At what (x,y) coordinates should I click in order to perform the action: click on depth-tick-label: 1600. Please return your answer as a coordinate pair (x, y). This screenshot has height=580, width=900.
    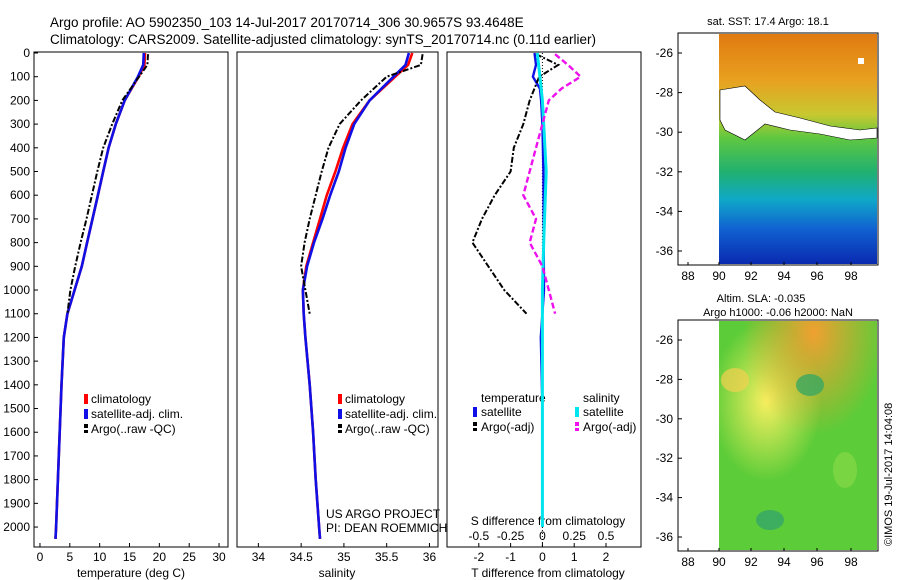
    Looking at the image, I should click on (16, 432).